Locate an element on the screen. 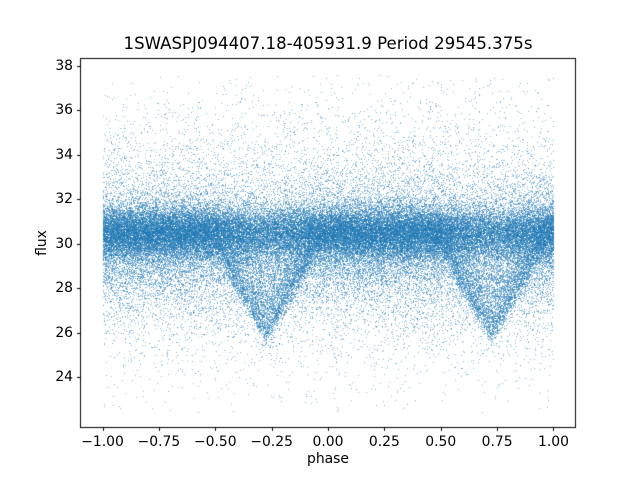  x-tick-label: 0.25 is located at coordinates (384, 442).